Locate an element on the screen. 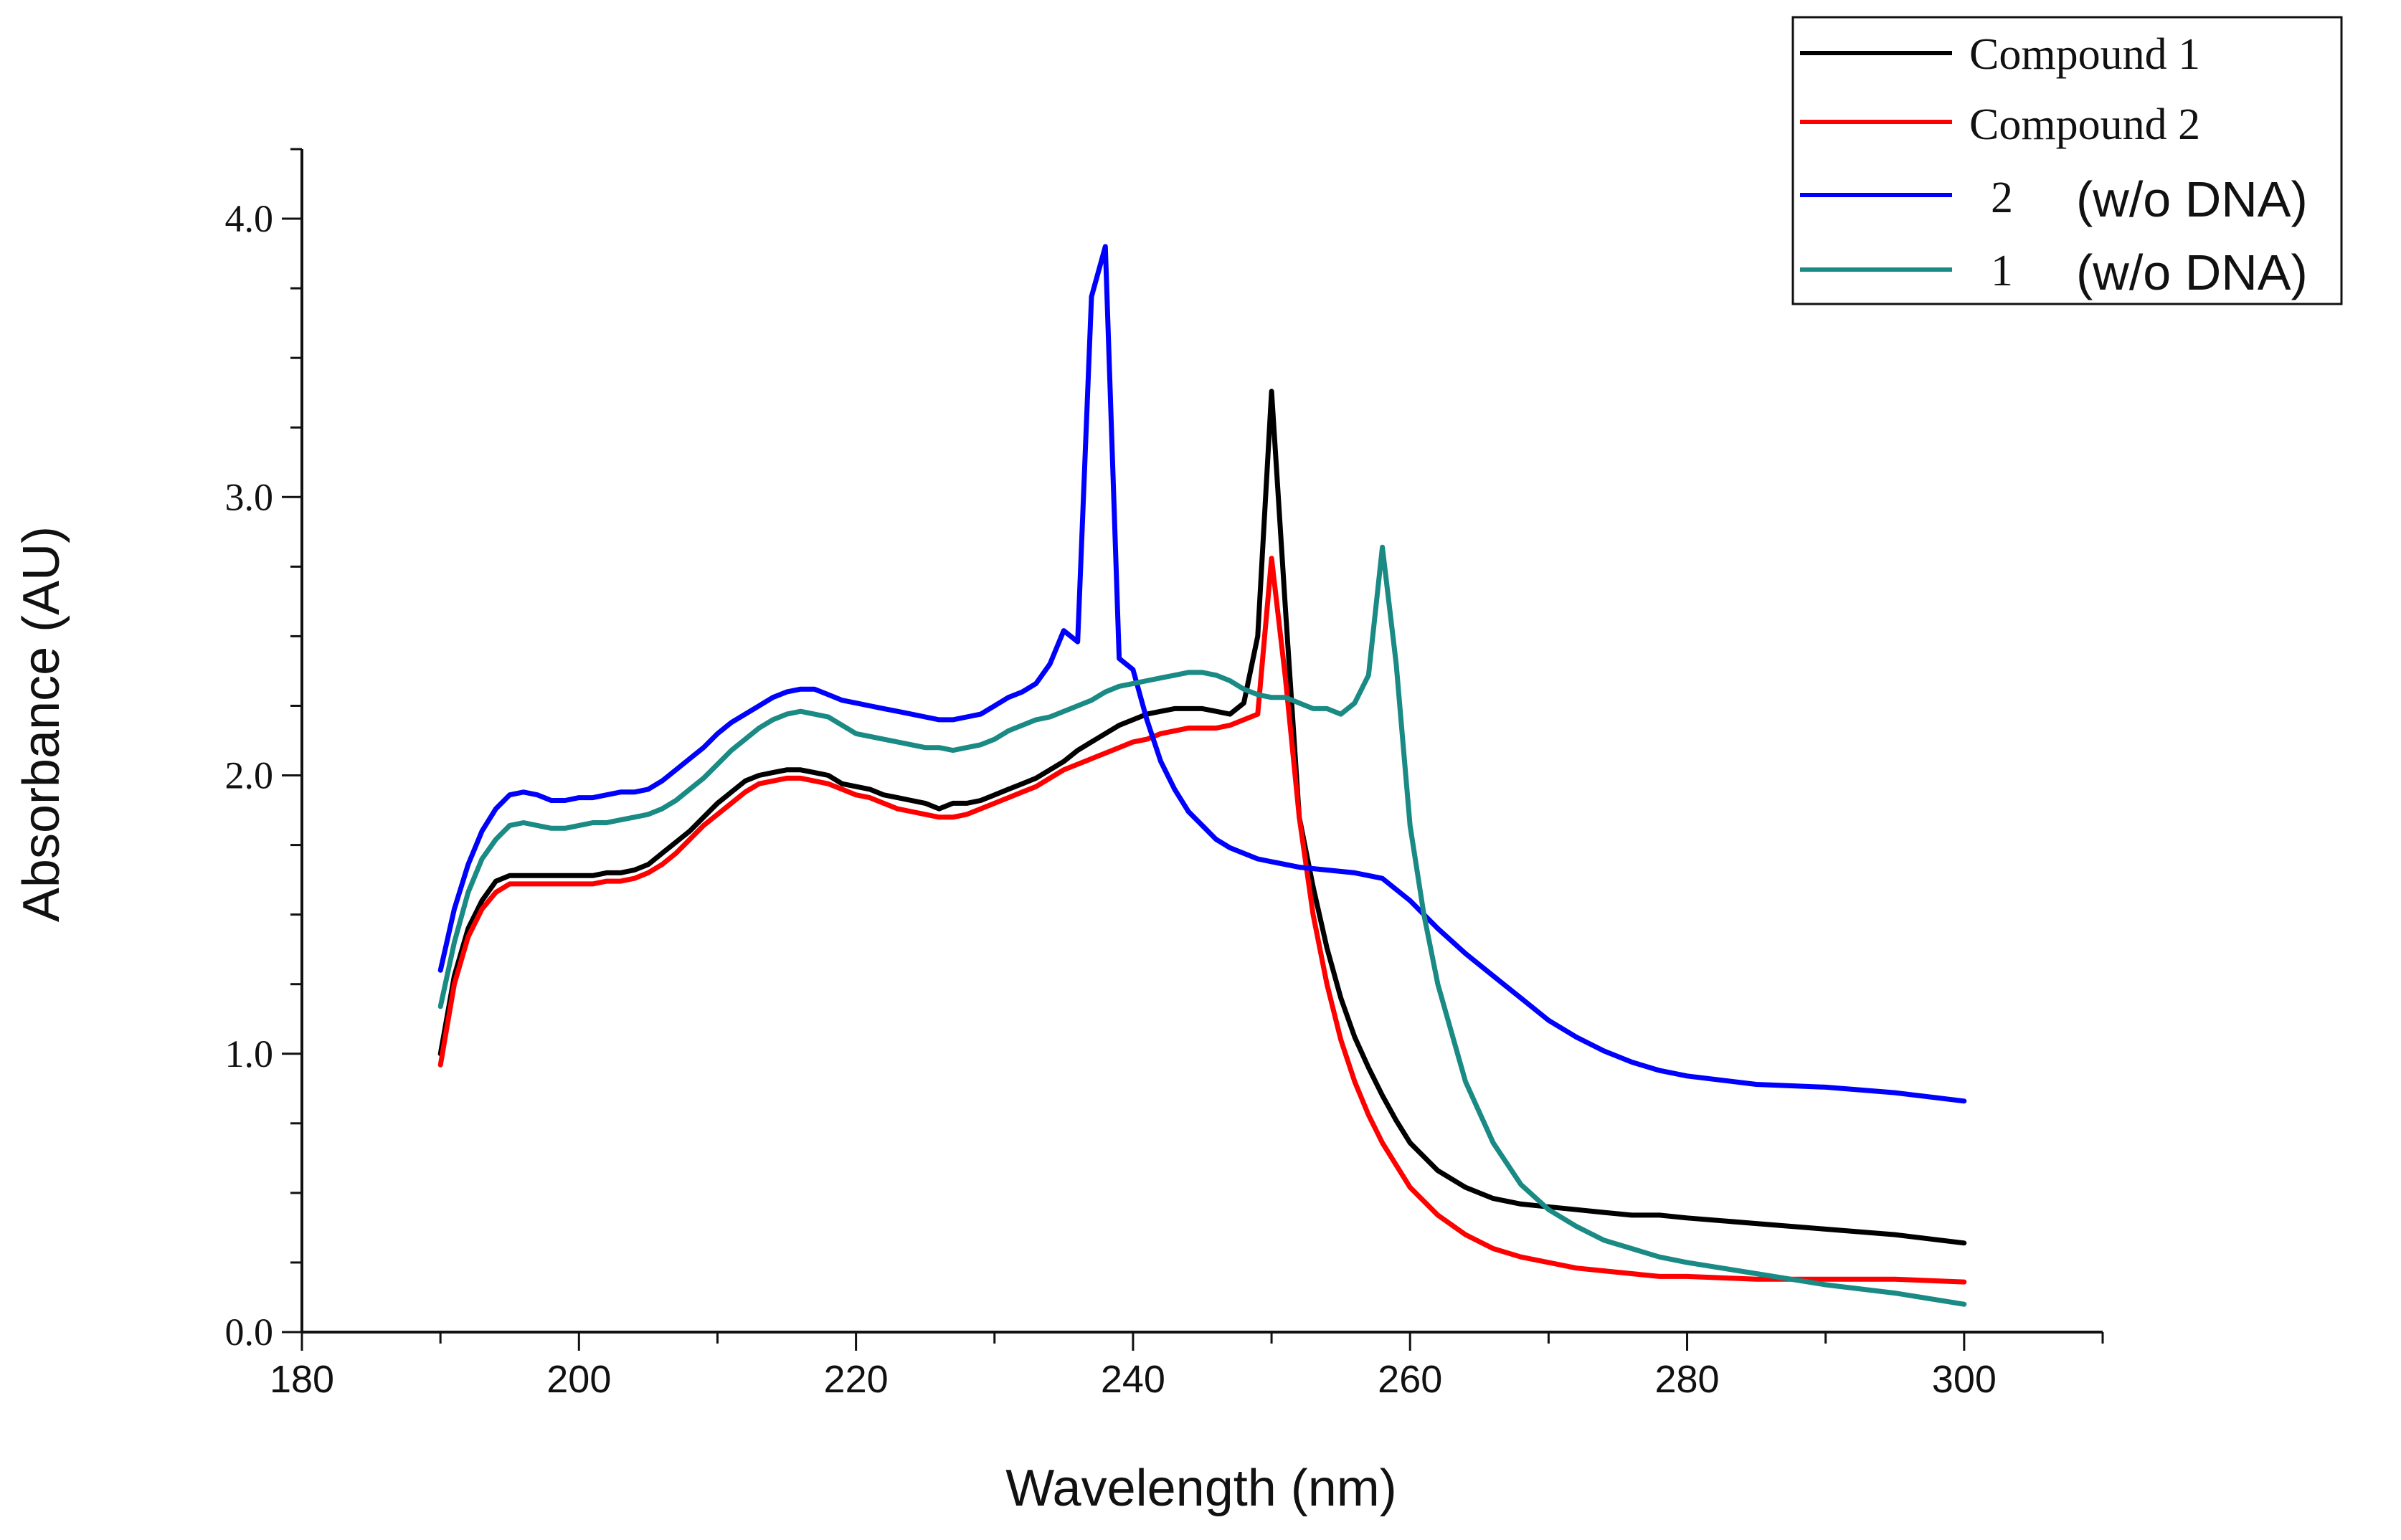  legend-box is located at coordinates (2067, 160).